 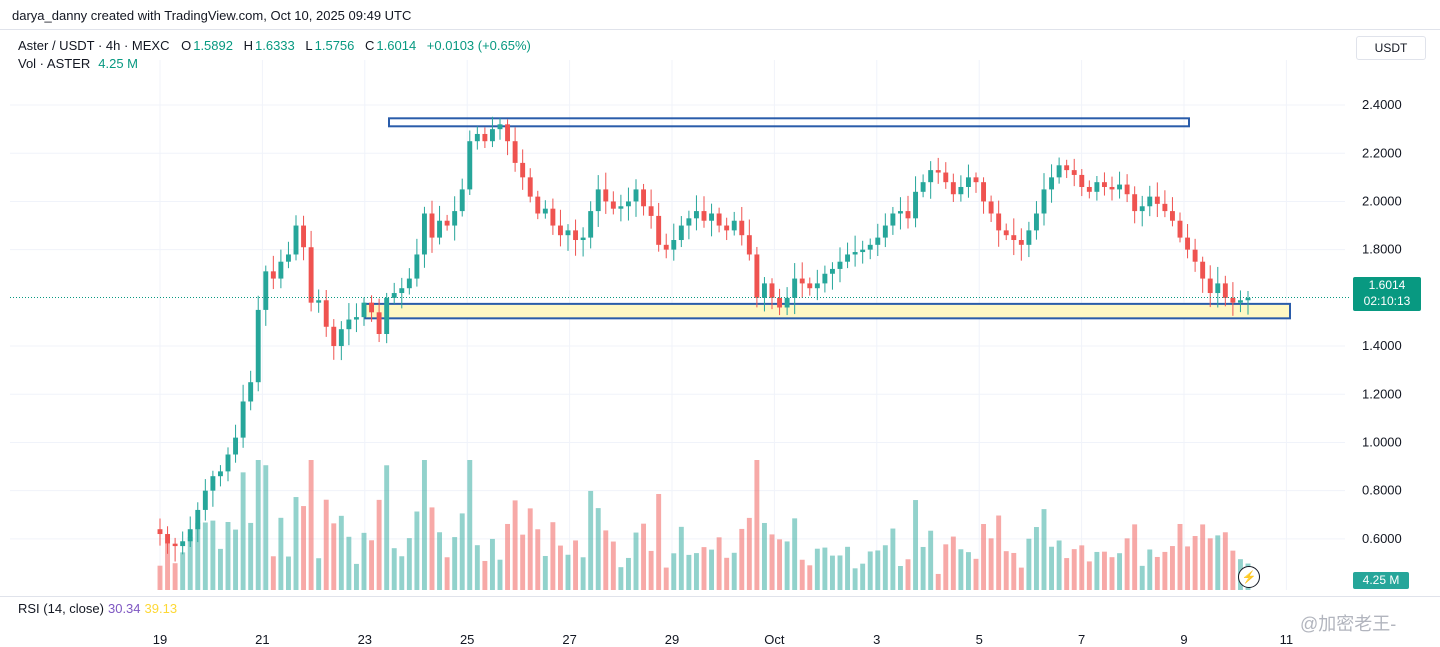 I want to click on lightning-icon: ⚡, so click(x=1249, y=577).